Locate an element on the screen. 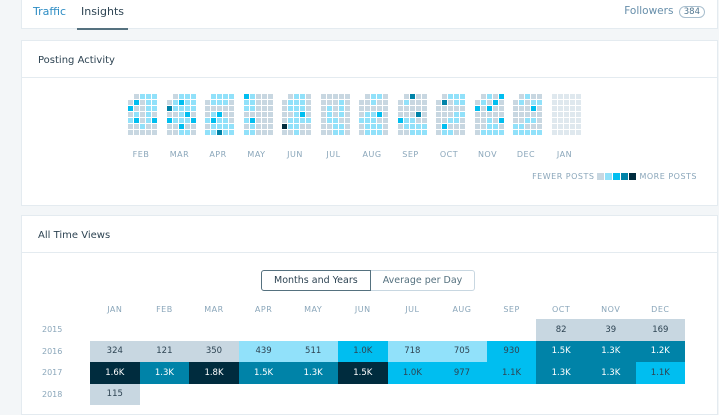 This screenshot has height=415, width=719. views-cell: 718 is located at coordinates (412, 351).